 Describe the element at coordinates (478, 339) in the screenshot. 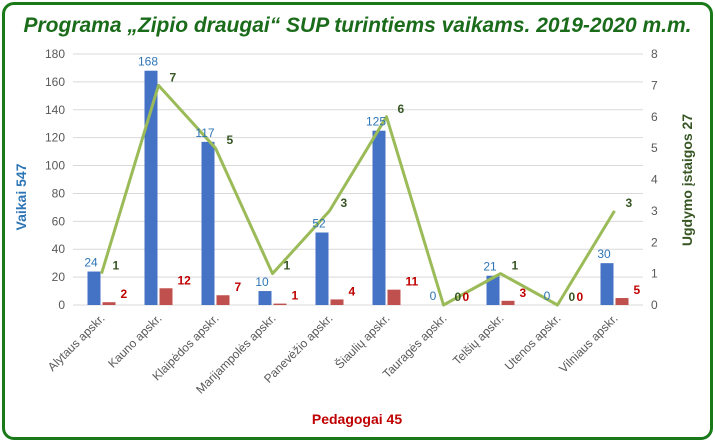

I see `category-label: Telšių apskr.` at that location.